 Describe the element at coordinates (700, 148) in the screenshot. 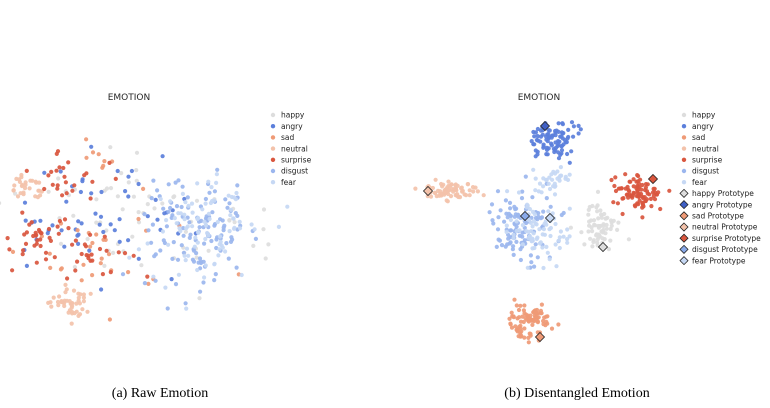

I see `legend-item-neutral: neutral` at that location.